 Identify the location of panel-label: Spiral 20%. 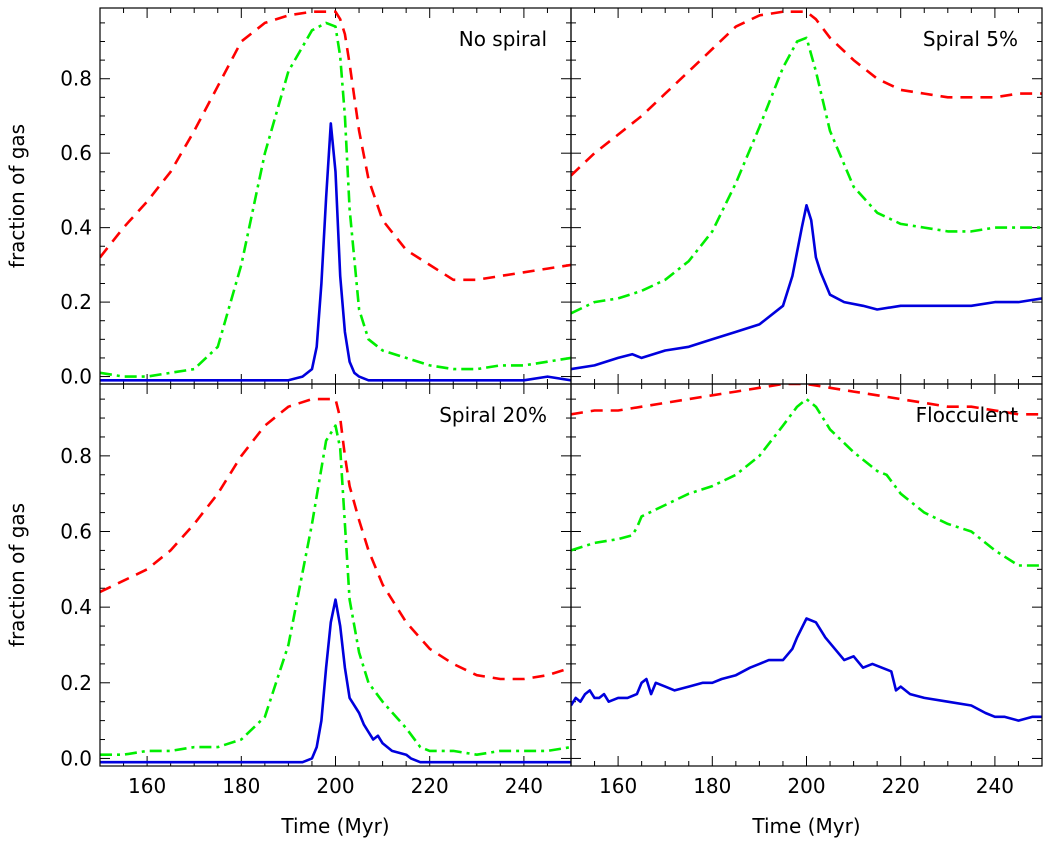
(493, 415).